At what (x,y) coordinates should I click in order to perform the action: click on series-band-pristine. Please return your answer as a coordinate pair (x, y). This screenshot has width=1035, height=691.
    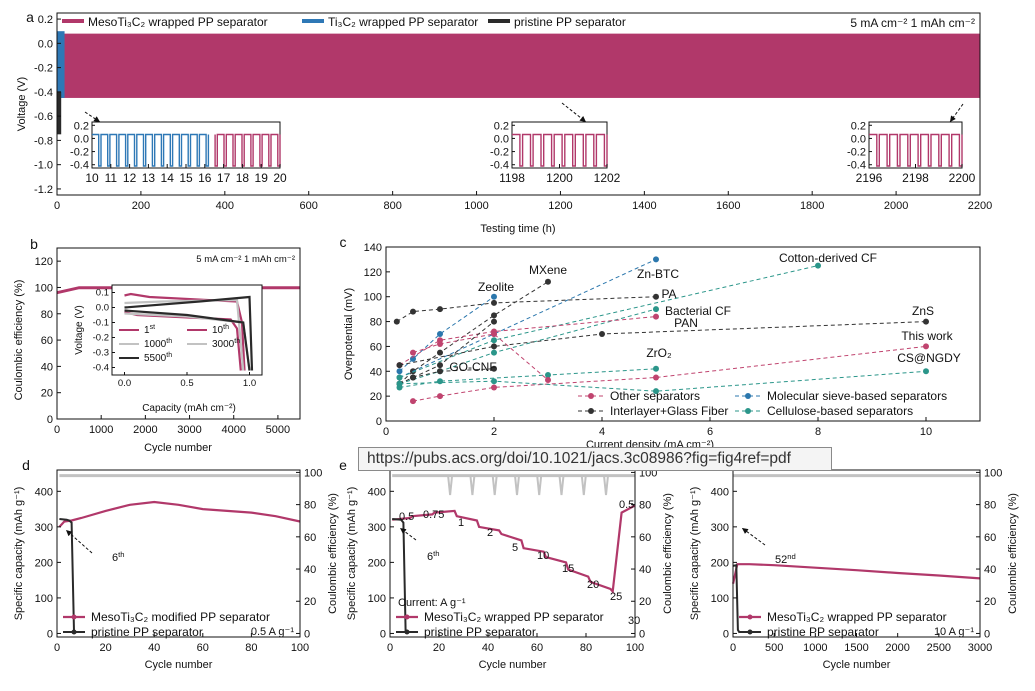
    Looking at the image, I should click on (59, 113).